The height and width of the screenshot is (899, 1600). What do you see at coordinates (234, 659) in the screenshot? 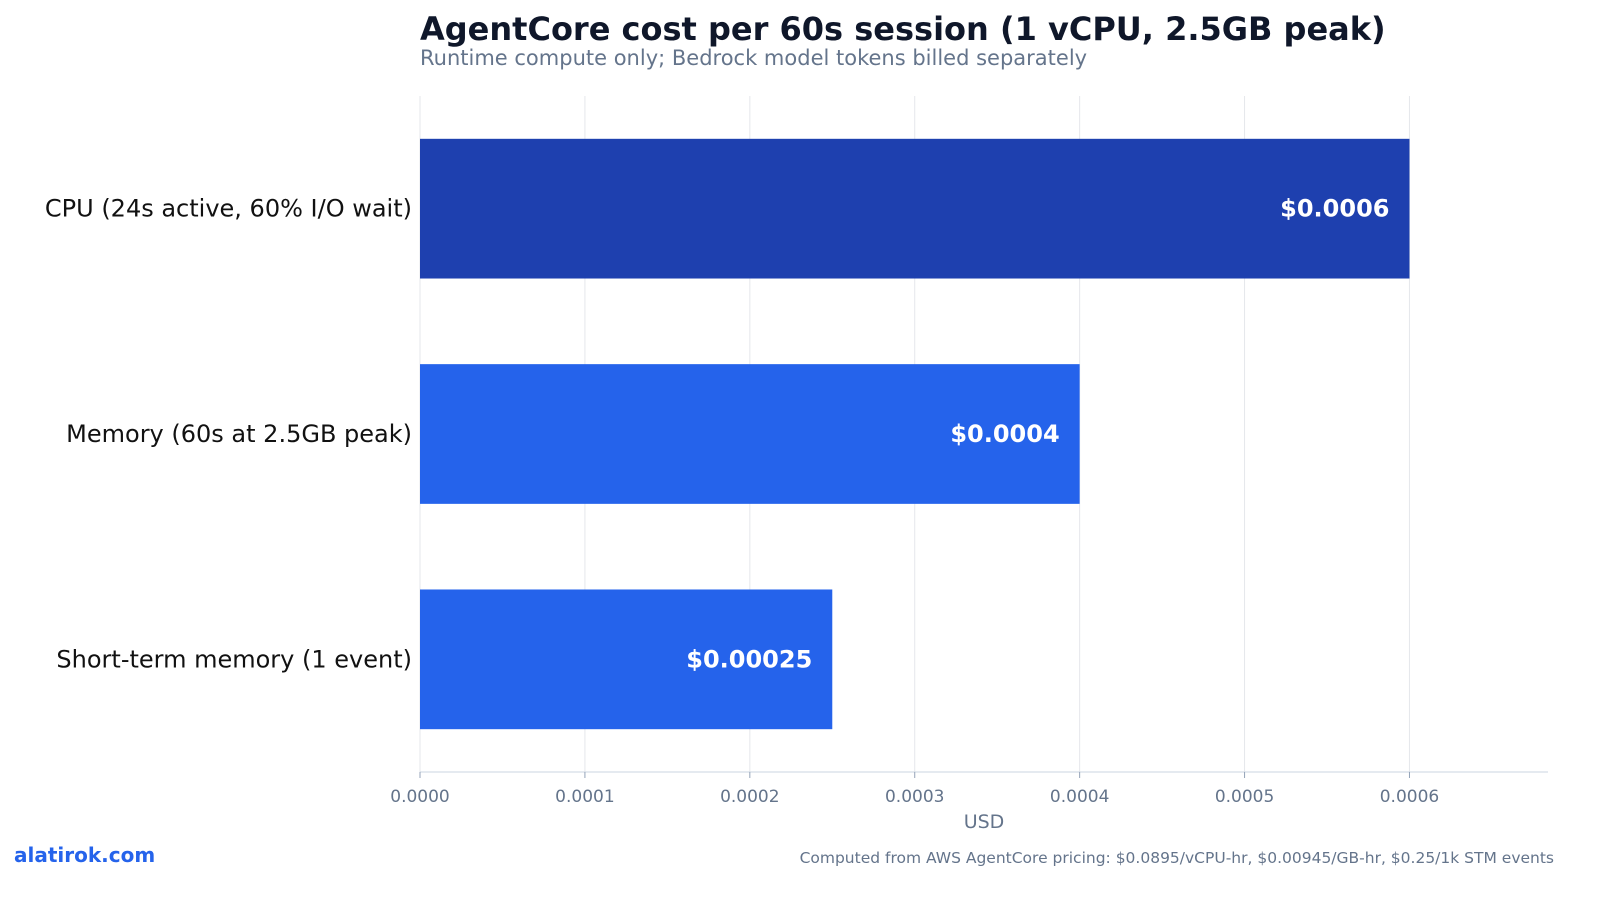
I see `category-label: Short-term memory (1 event)` at bounding box center [234, 659].